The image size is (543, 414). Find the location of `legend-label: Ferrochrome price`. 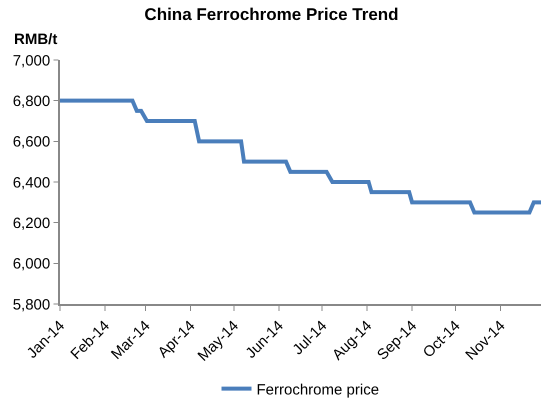

legend-label: Ferrochrome price is located at coordinates (318, 389).